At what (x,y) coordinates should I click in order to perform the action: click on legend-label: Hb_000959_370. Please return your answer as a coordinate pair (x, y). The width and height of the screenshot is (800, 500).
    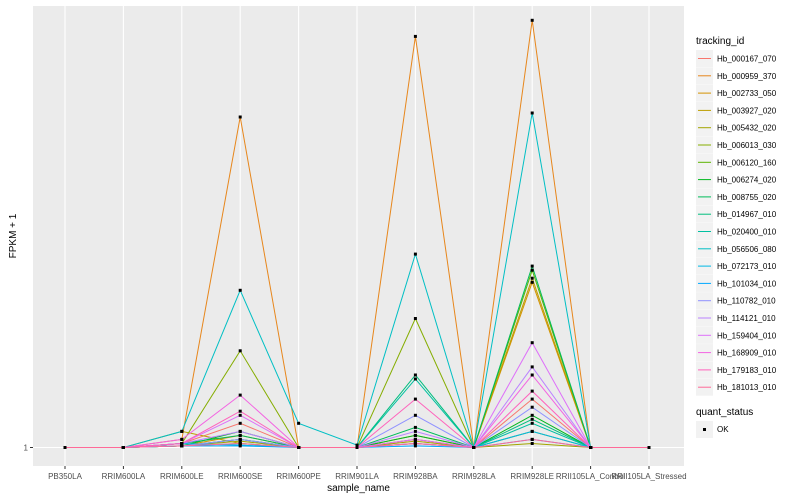
    Looking at the image, I should click on (747, 76).